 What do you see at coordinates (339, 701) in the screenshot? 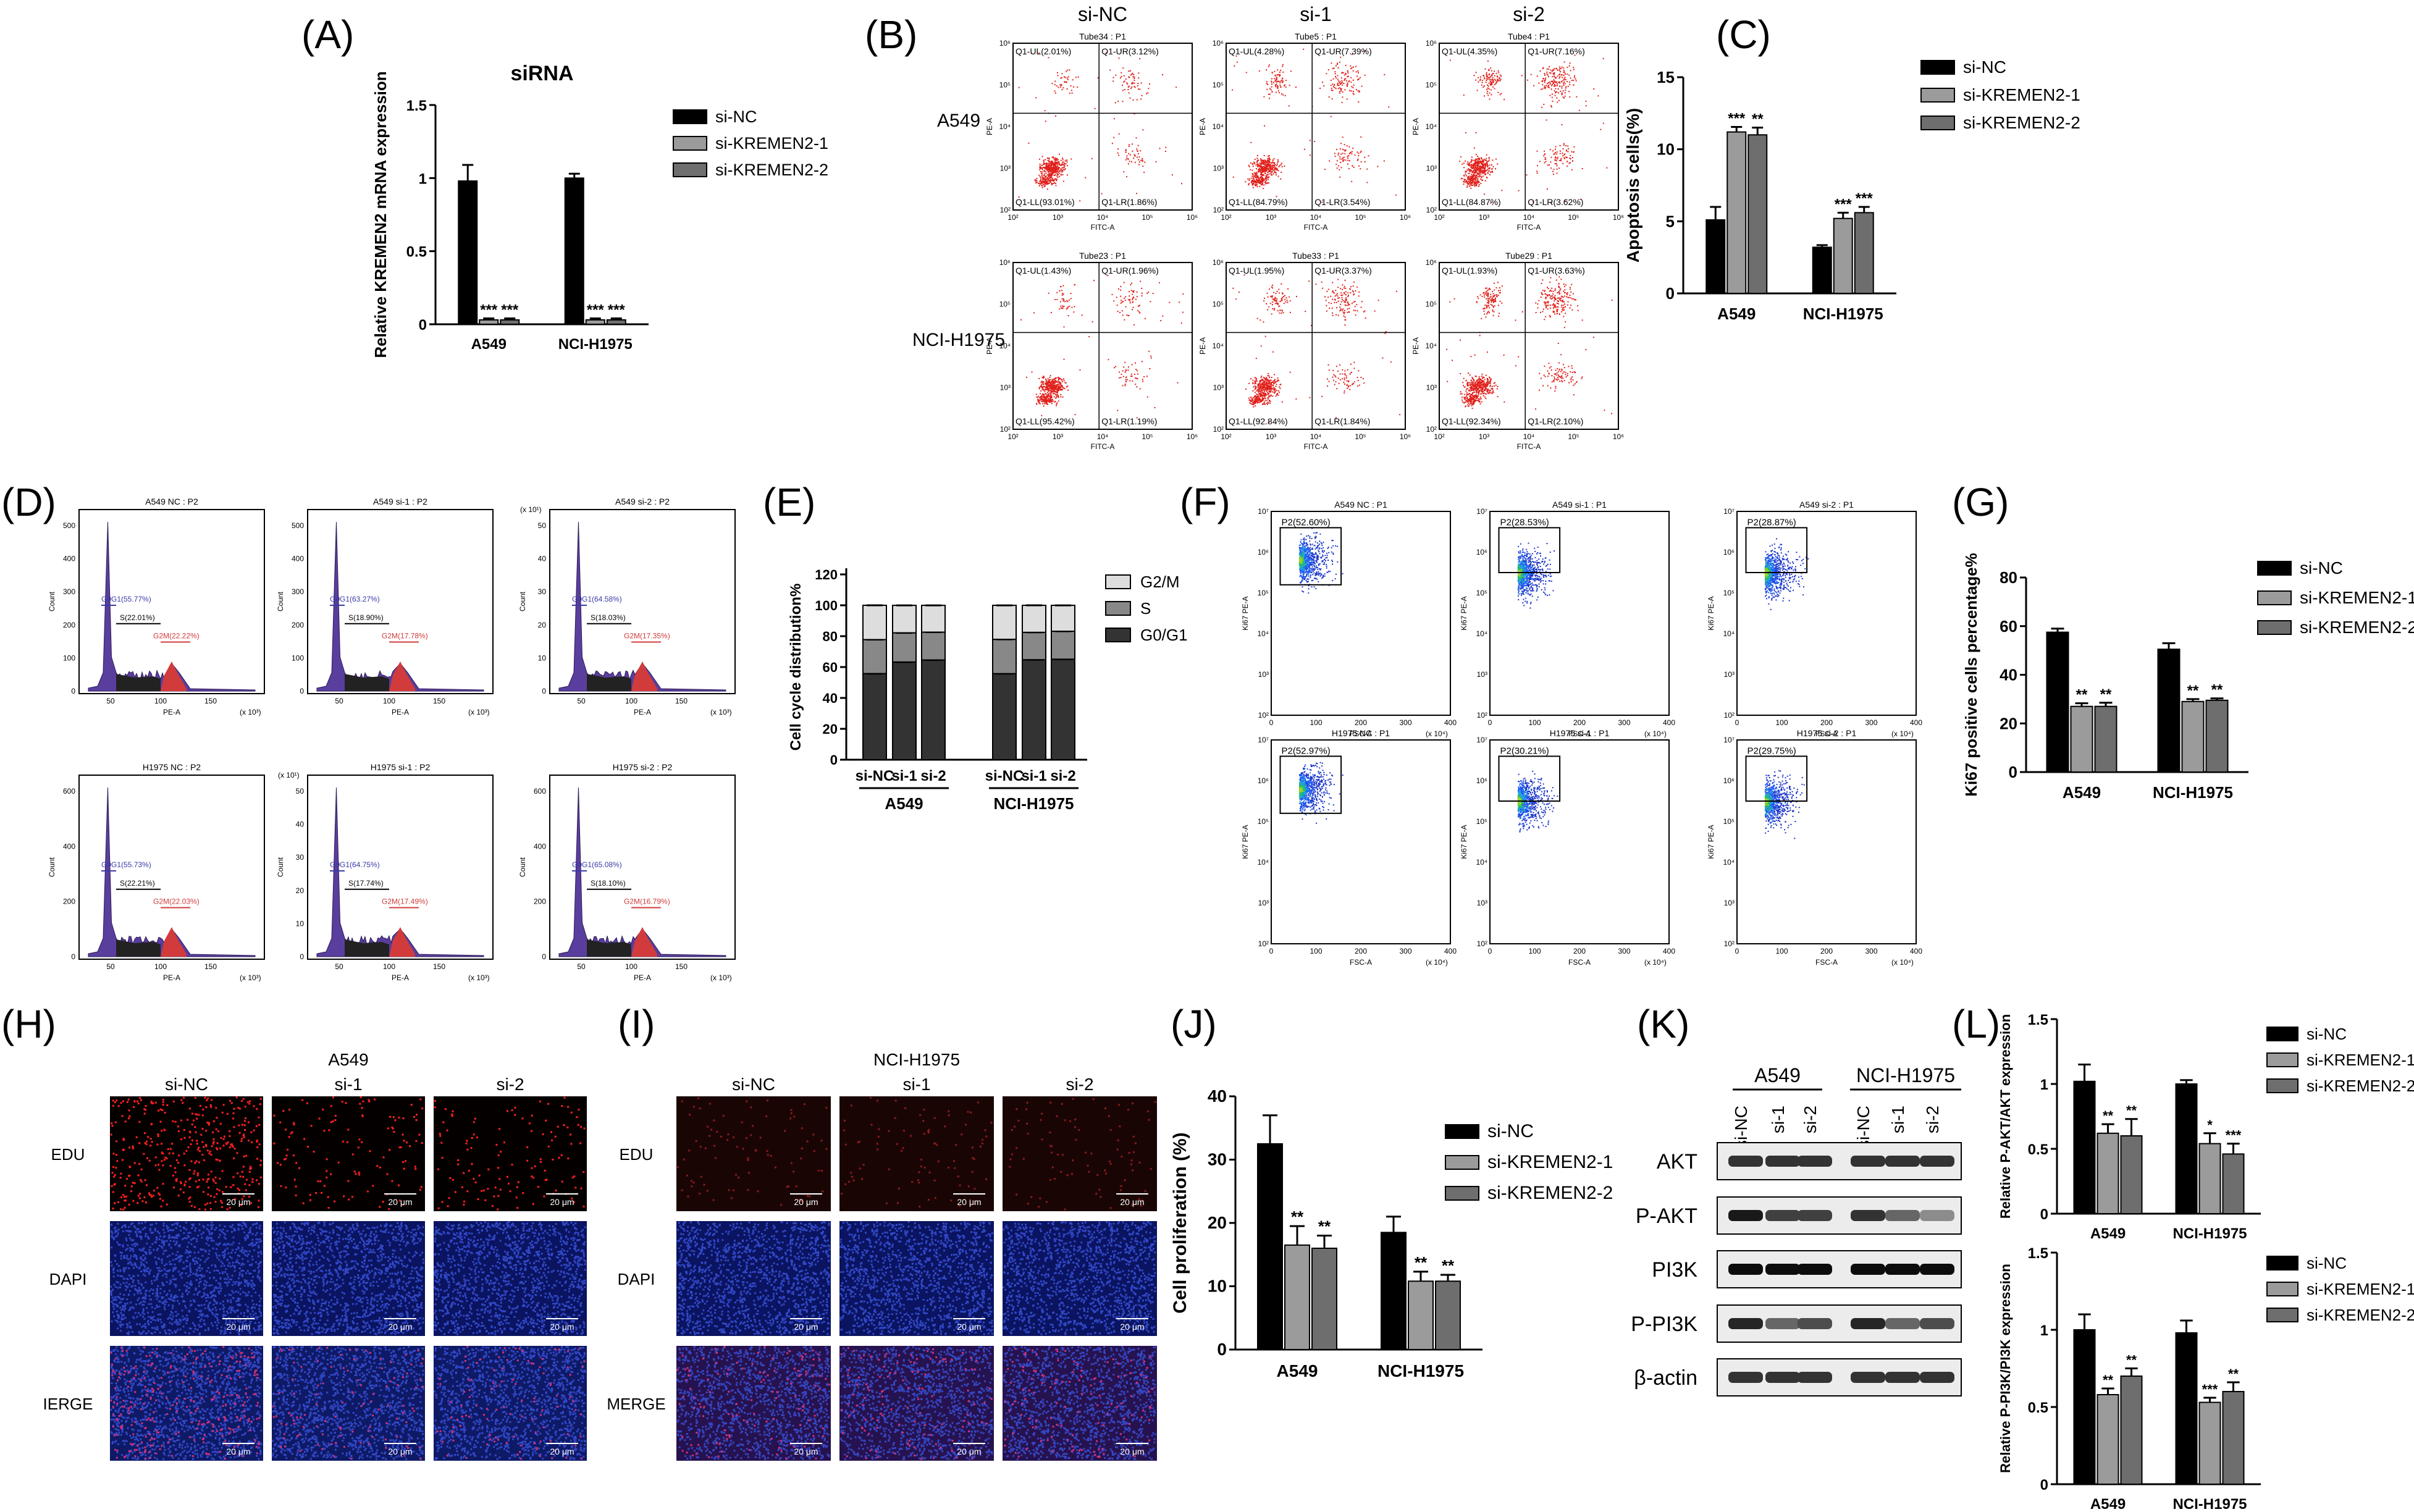
I see `x-tick-label: 50` at bounding box center [339, 701].